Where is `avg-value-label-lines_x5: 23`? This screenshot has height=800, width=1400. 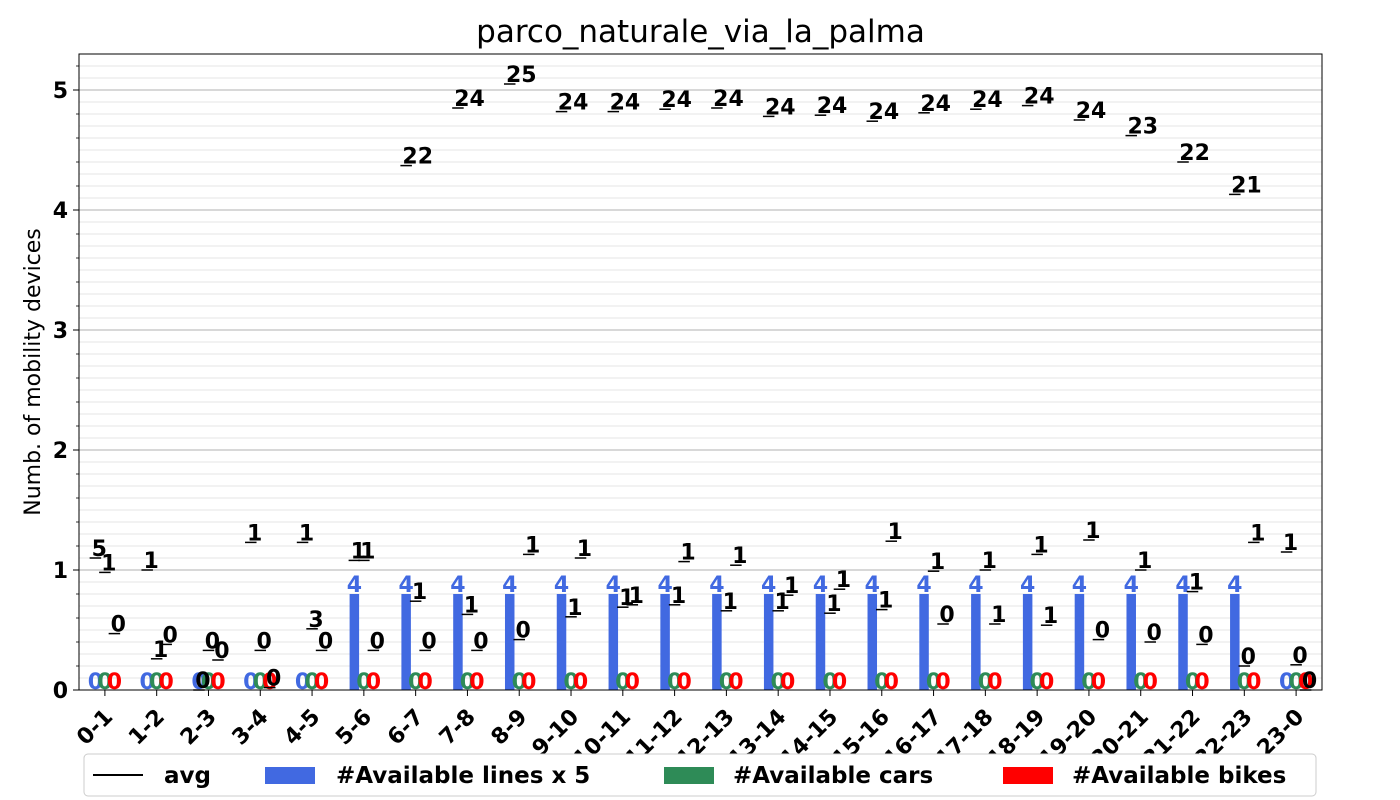 avg-value-label-lines_x5: 23 is located at coordinates (1142, 127).